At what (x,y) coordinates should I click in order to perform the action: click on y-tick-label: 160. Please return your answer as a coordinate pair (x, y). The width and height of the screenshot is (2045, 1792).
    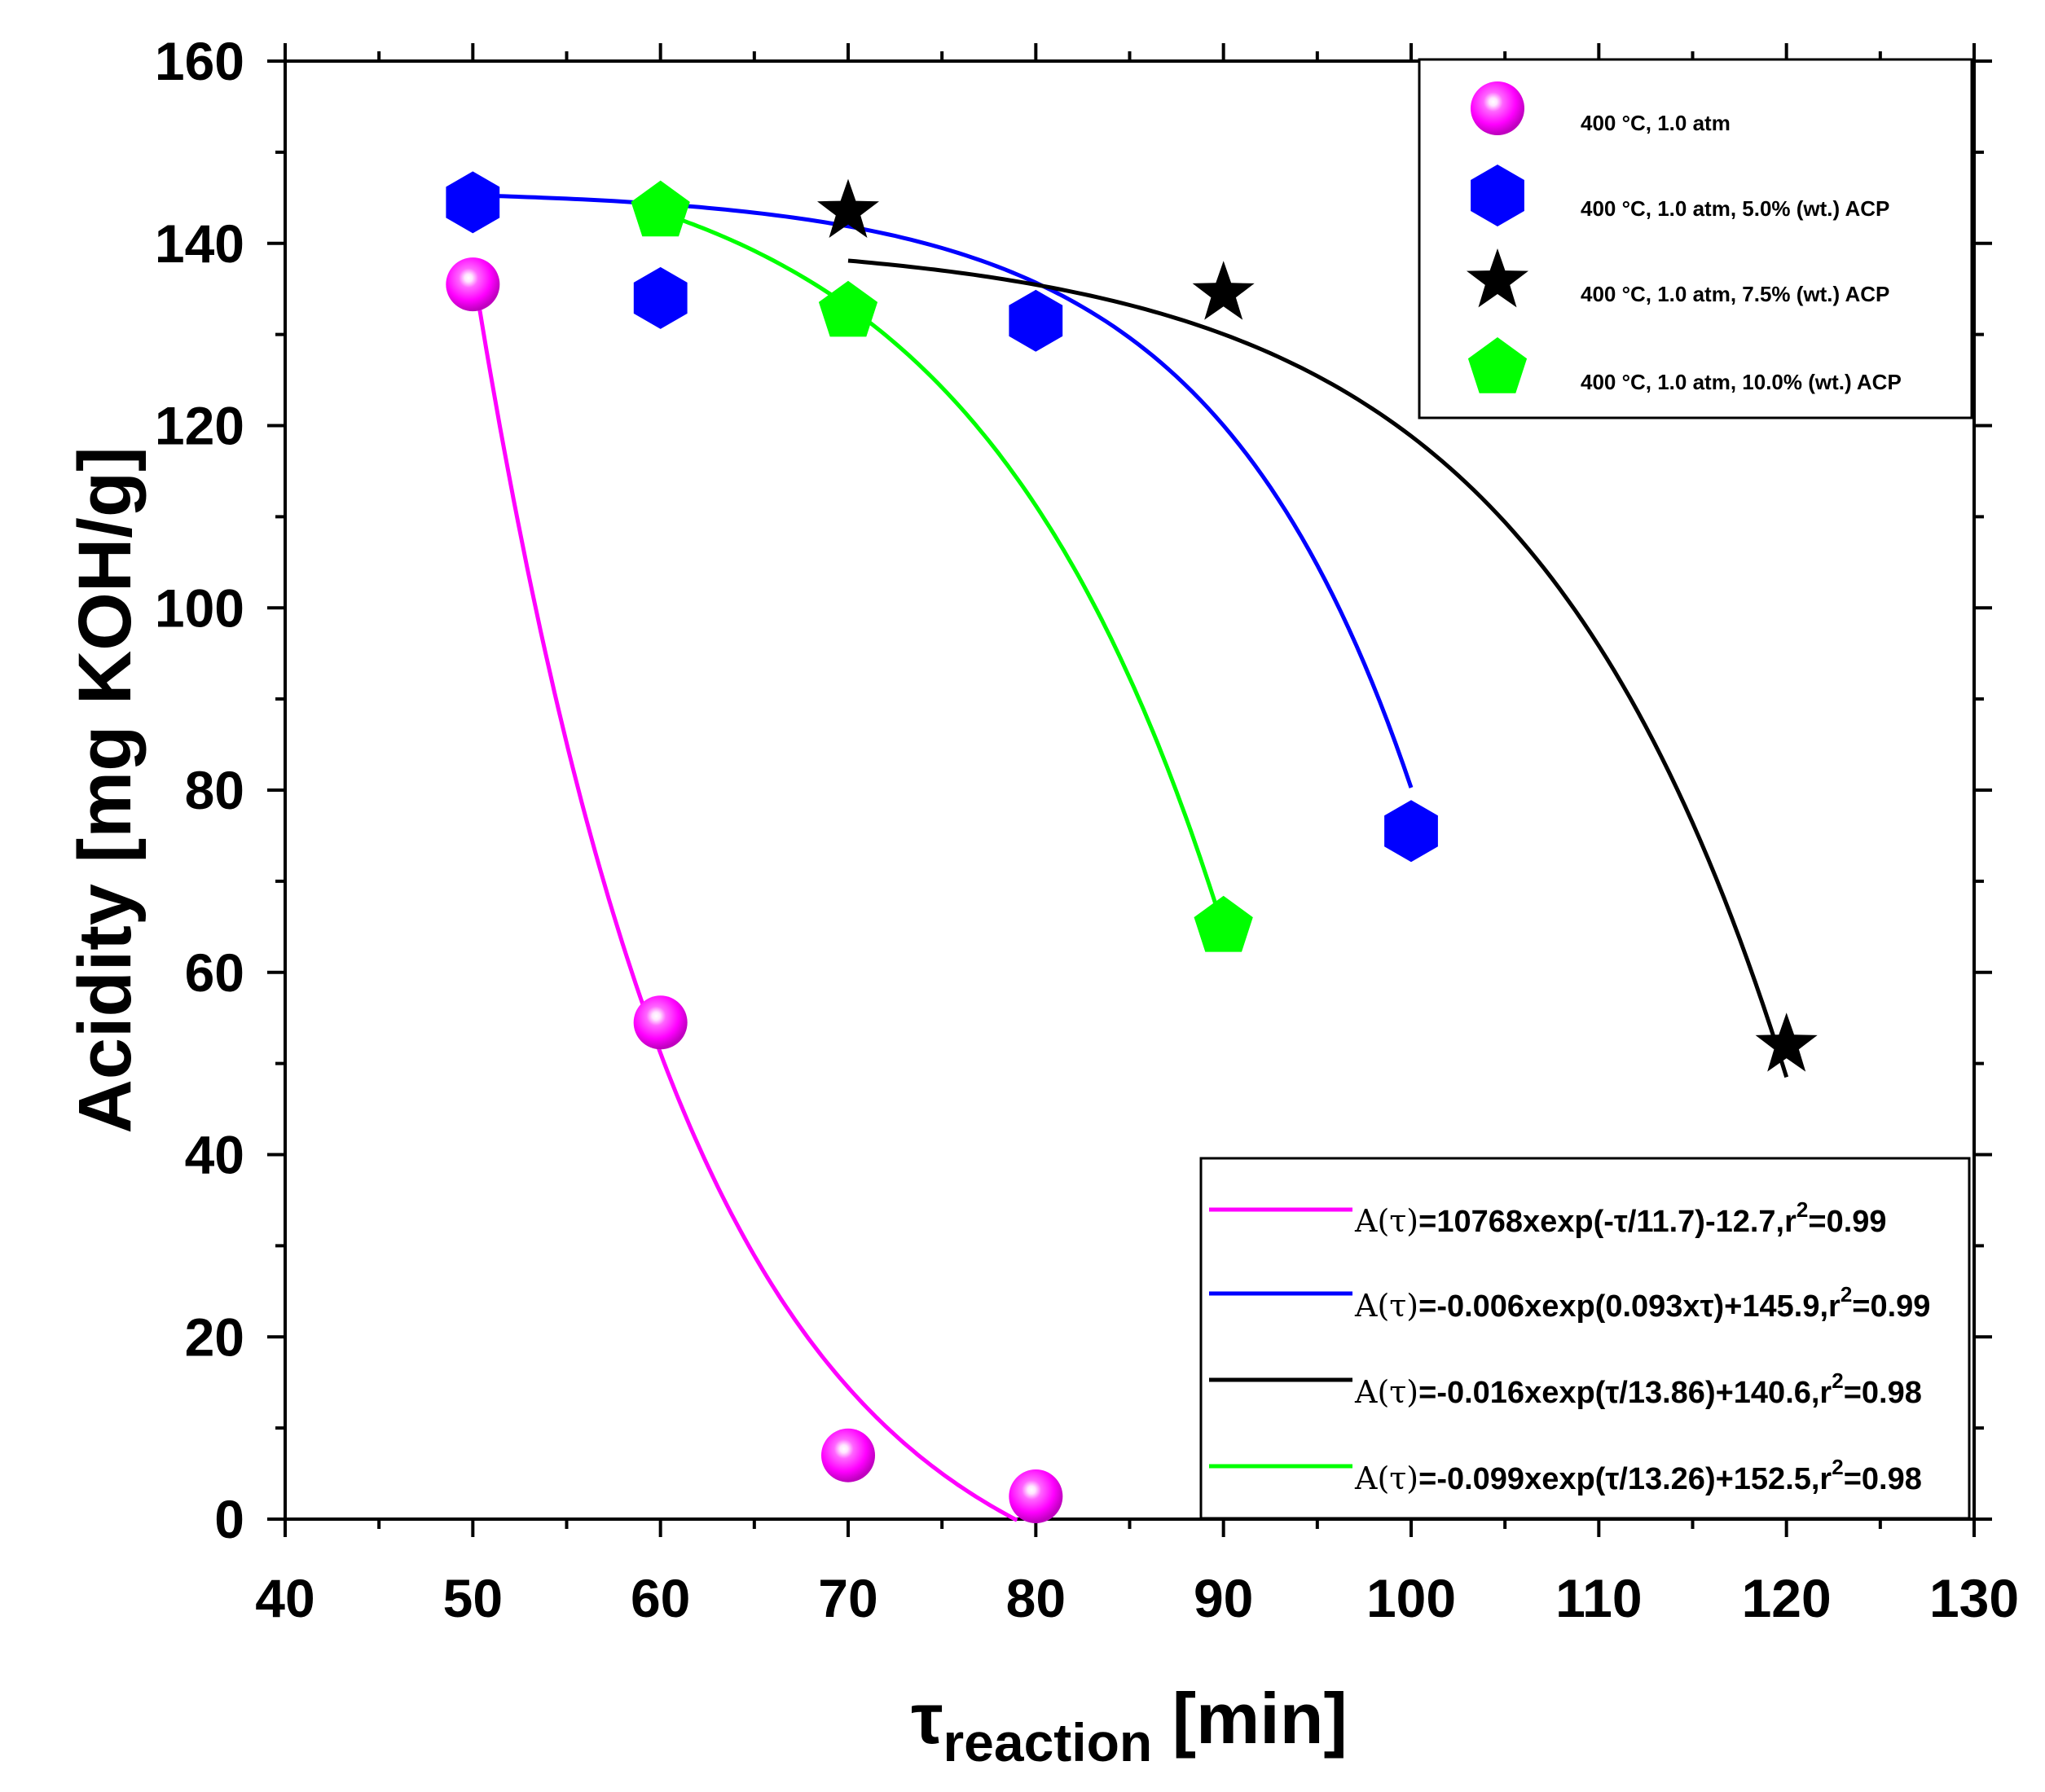
    Looking at the image, I should click on (200, 61).